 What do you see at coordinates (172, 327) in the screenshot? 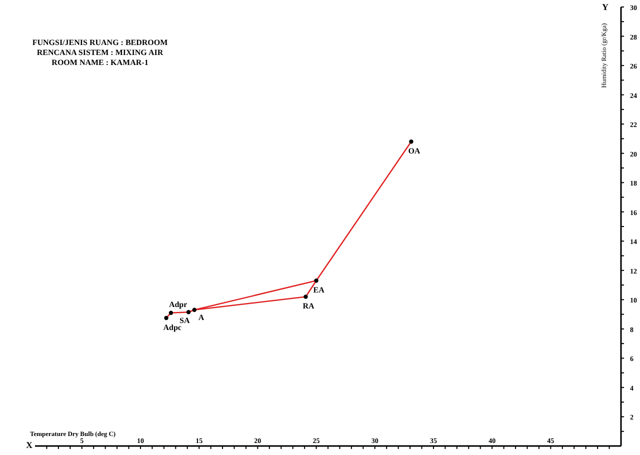
I see `annotation: Adpc` at bounding box center [172, 327].